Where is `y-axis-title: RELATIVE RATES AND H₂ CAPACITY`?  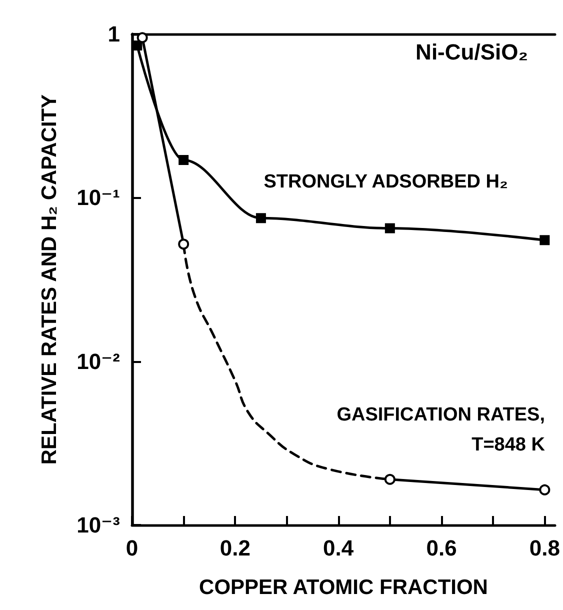
y-axis-title: RELATIVE RATES AND H₂ CAPACITY is located at coordinates (49, 279).